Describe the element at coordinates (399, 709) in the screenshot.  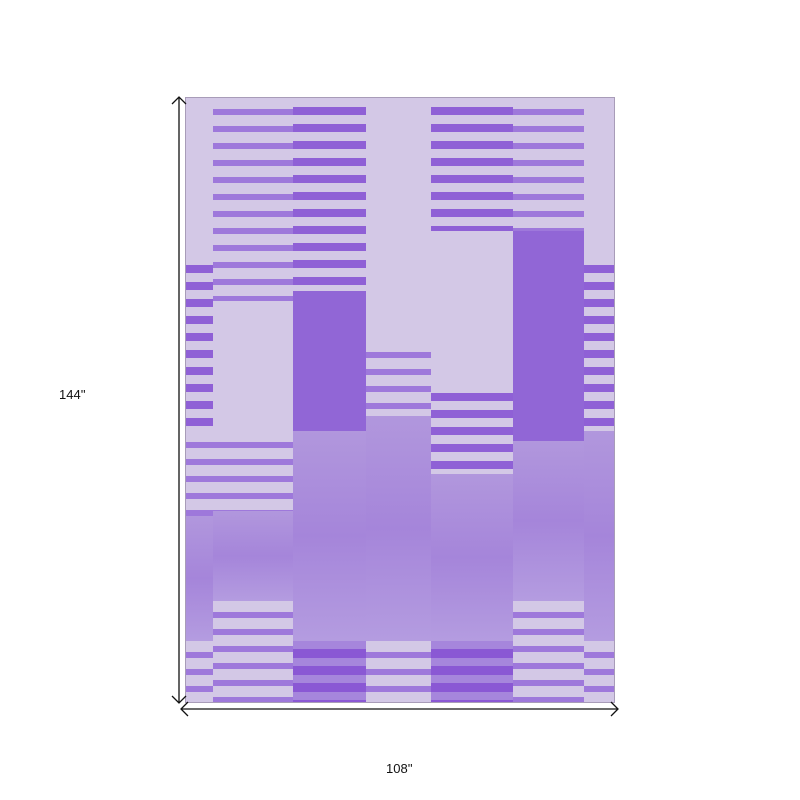
I see `width-arrow-icon` at that location.